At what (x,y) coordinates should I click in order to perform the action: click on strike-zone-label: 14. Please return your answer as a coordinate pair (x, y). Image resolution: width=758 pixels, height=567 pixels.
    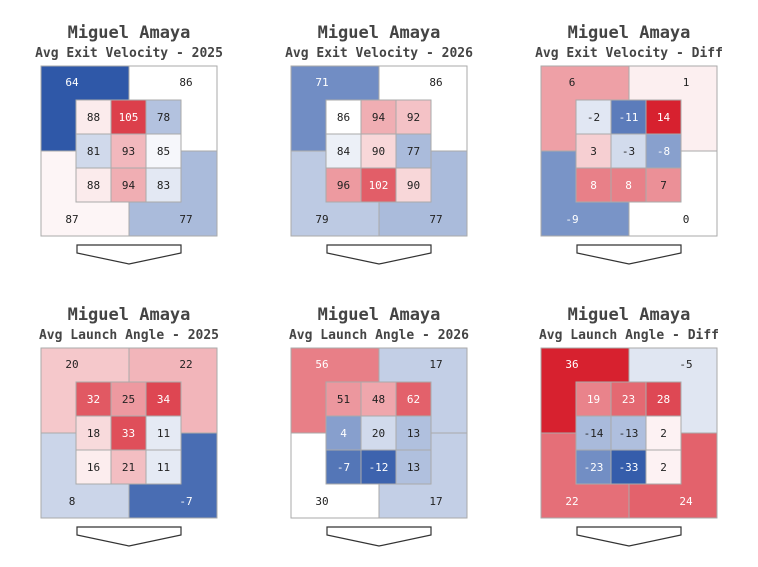
    Looking at the image, I should click on (664, 117).